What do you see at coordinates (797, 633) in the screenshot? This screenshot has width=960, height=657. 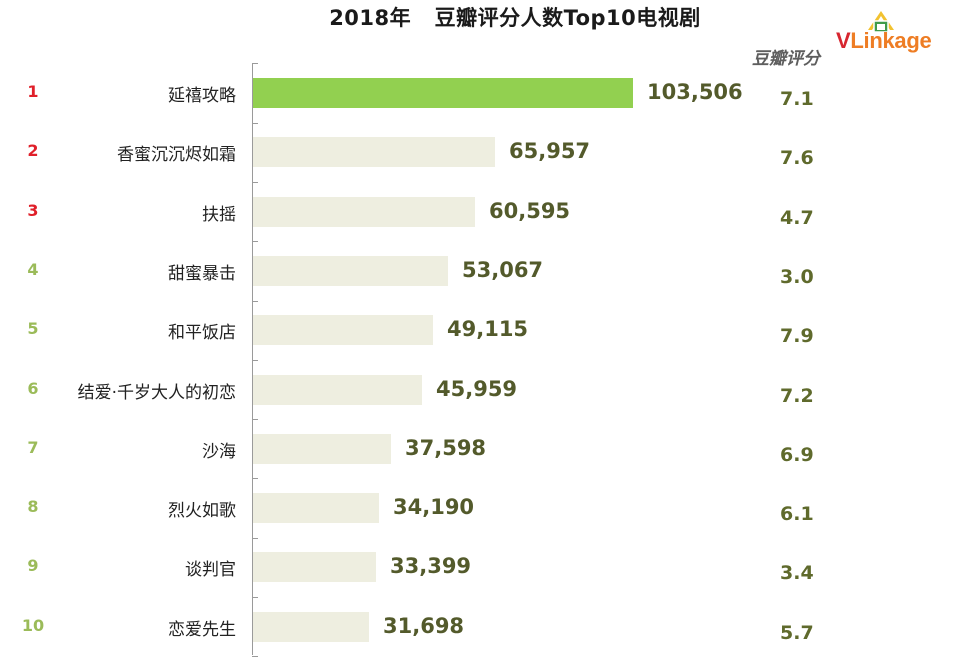 I see `score-value: 5.7` at bounding box center [797, 633].